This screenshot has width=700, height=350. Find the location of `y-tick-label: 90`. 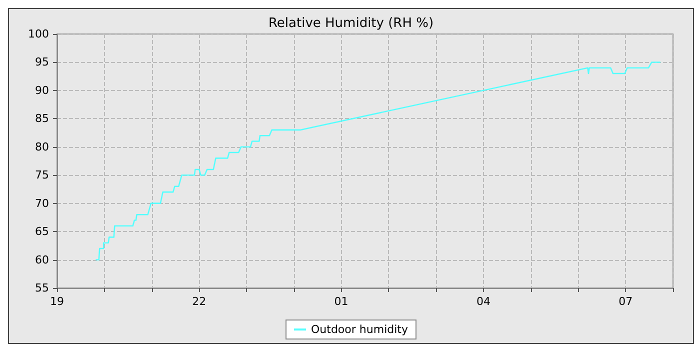

y-tick-label: 90 is located at coordinates (42, 90).